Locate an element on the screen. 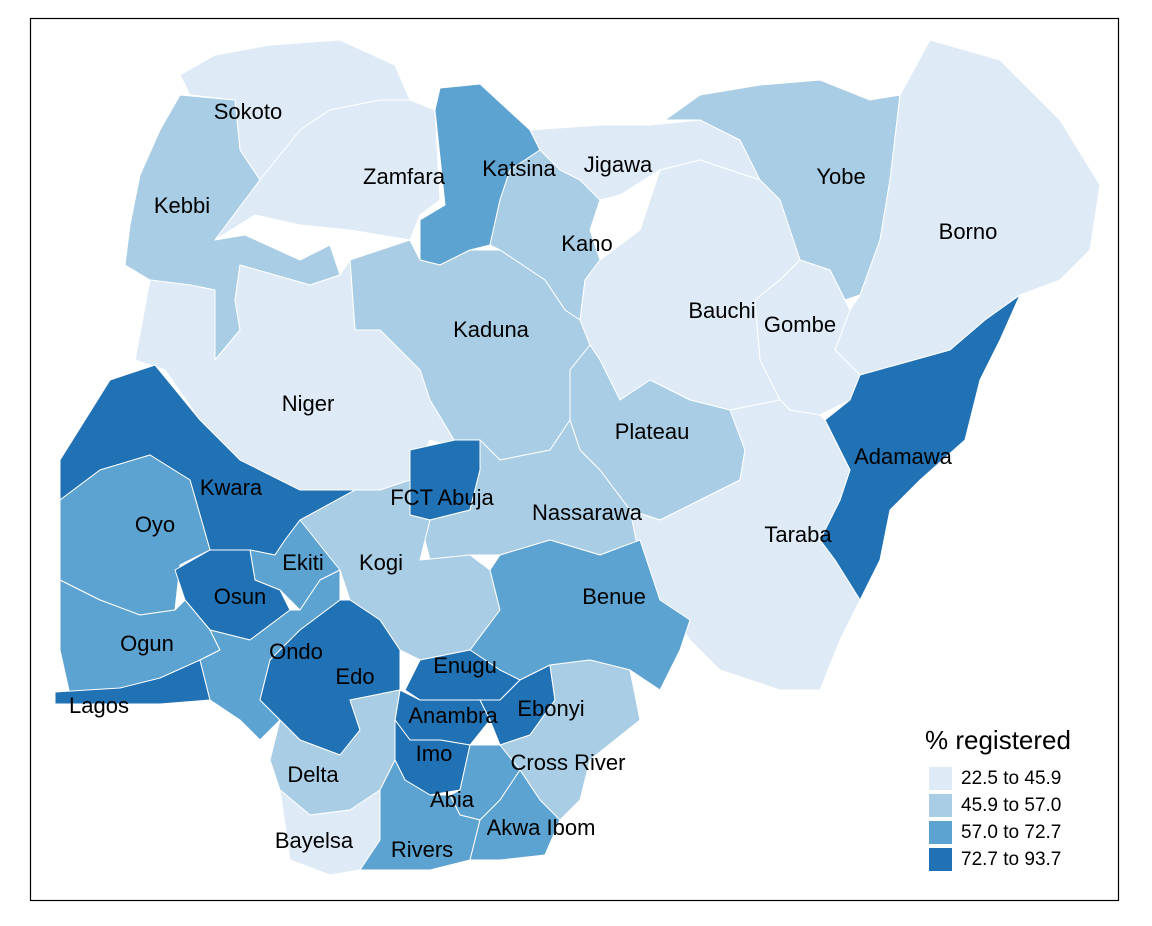 The image size is (1152, 926). legend-label: 72.7 to 93.7 is located at coordinates (1011, 859).